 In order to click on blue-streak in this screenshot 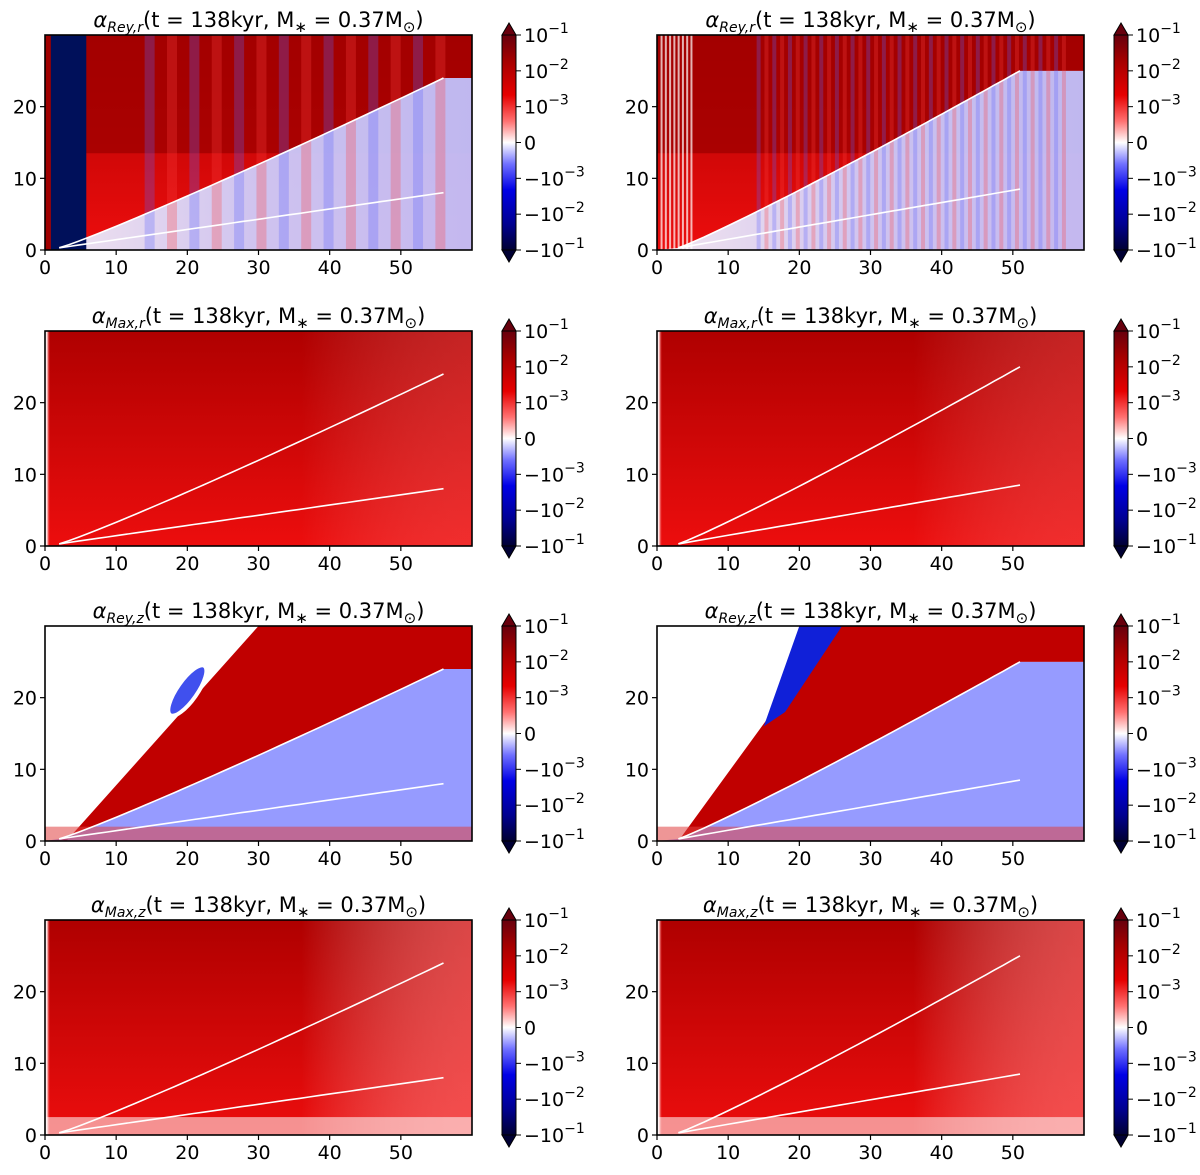, I will do `click(803, 676)`.